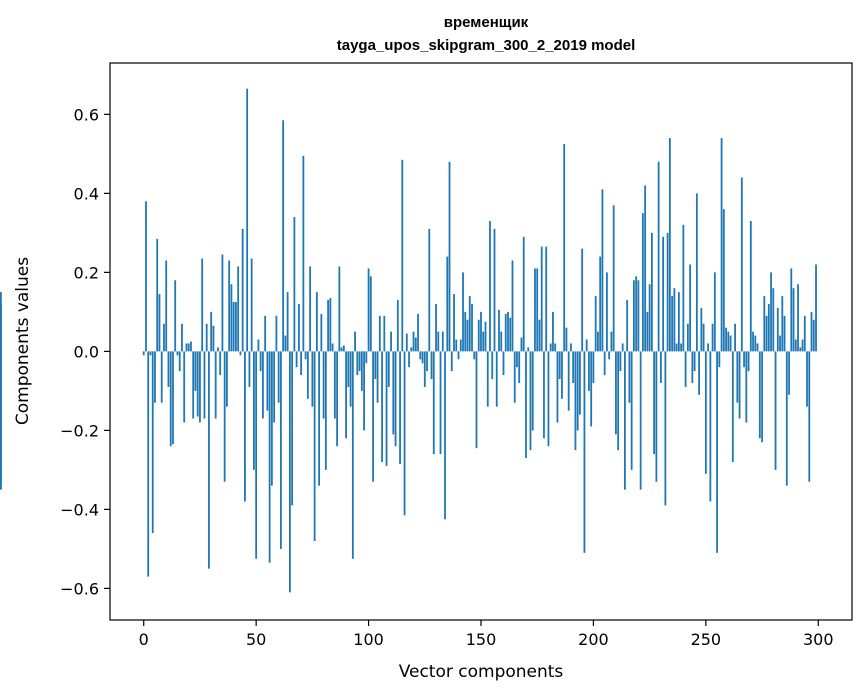 This screenshot has height=696, width=867. I want to click on x-tick-label: 100, so click(368, 639).